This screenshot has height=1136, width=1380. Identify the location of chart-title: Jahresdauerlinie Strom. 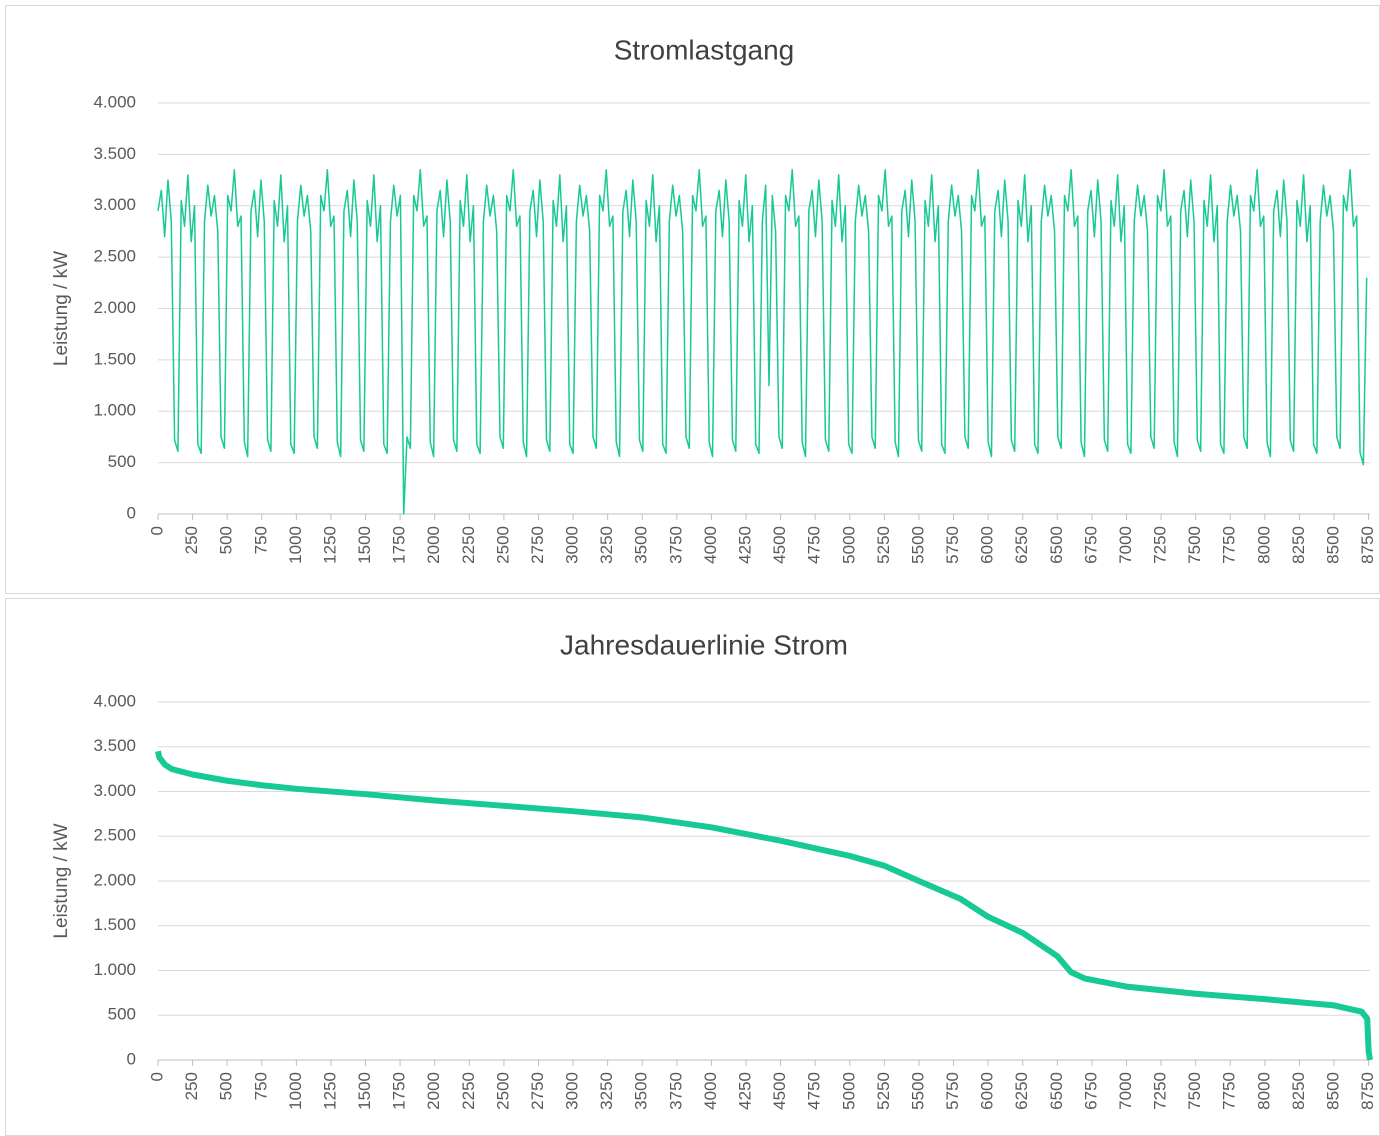
(704, 644).